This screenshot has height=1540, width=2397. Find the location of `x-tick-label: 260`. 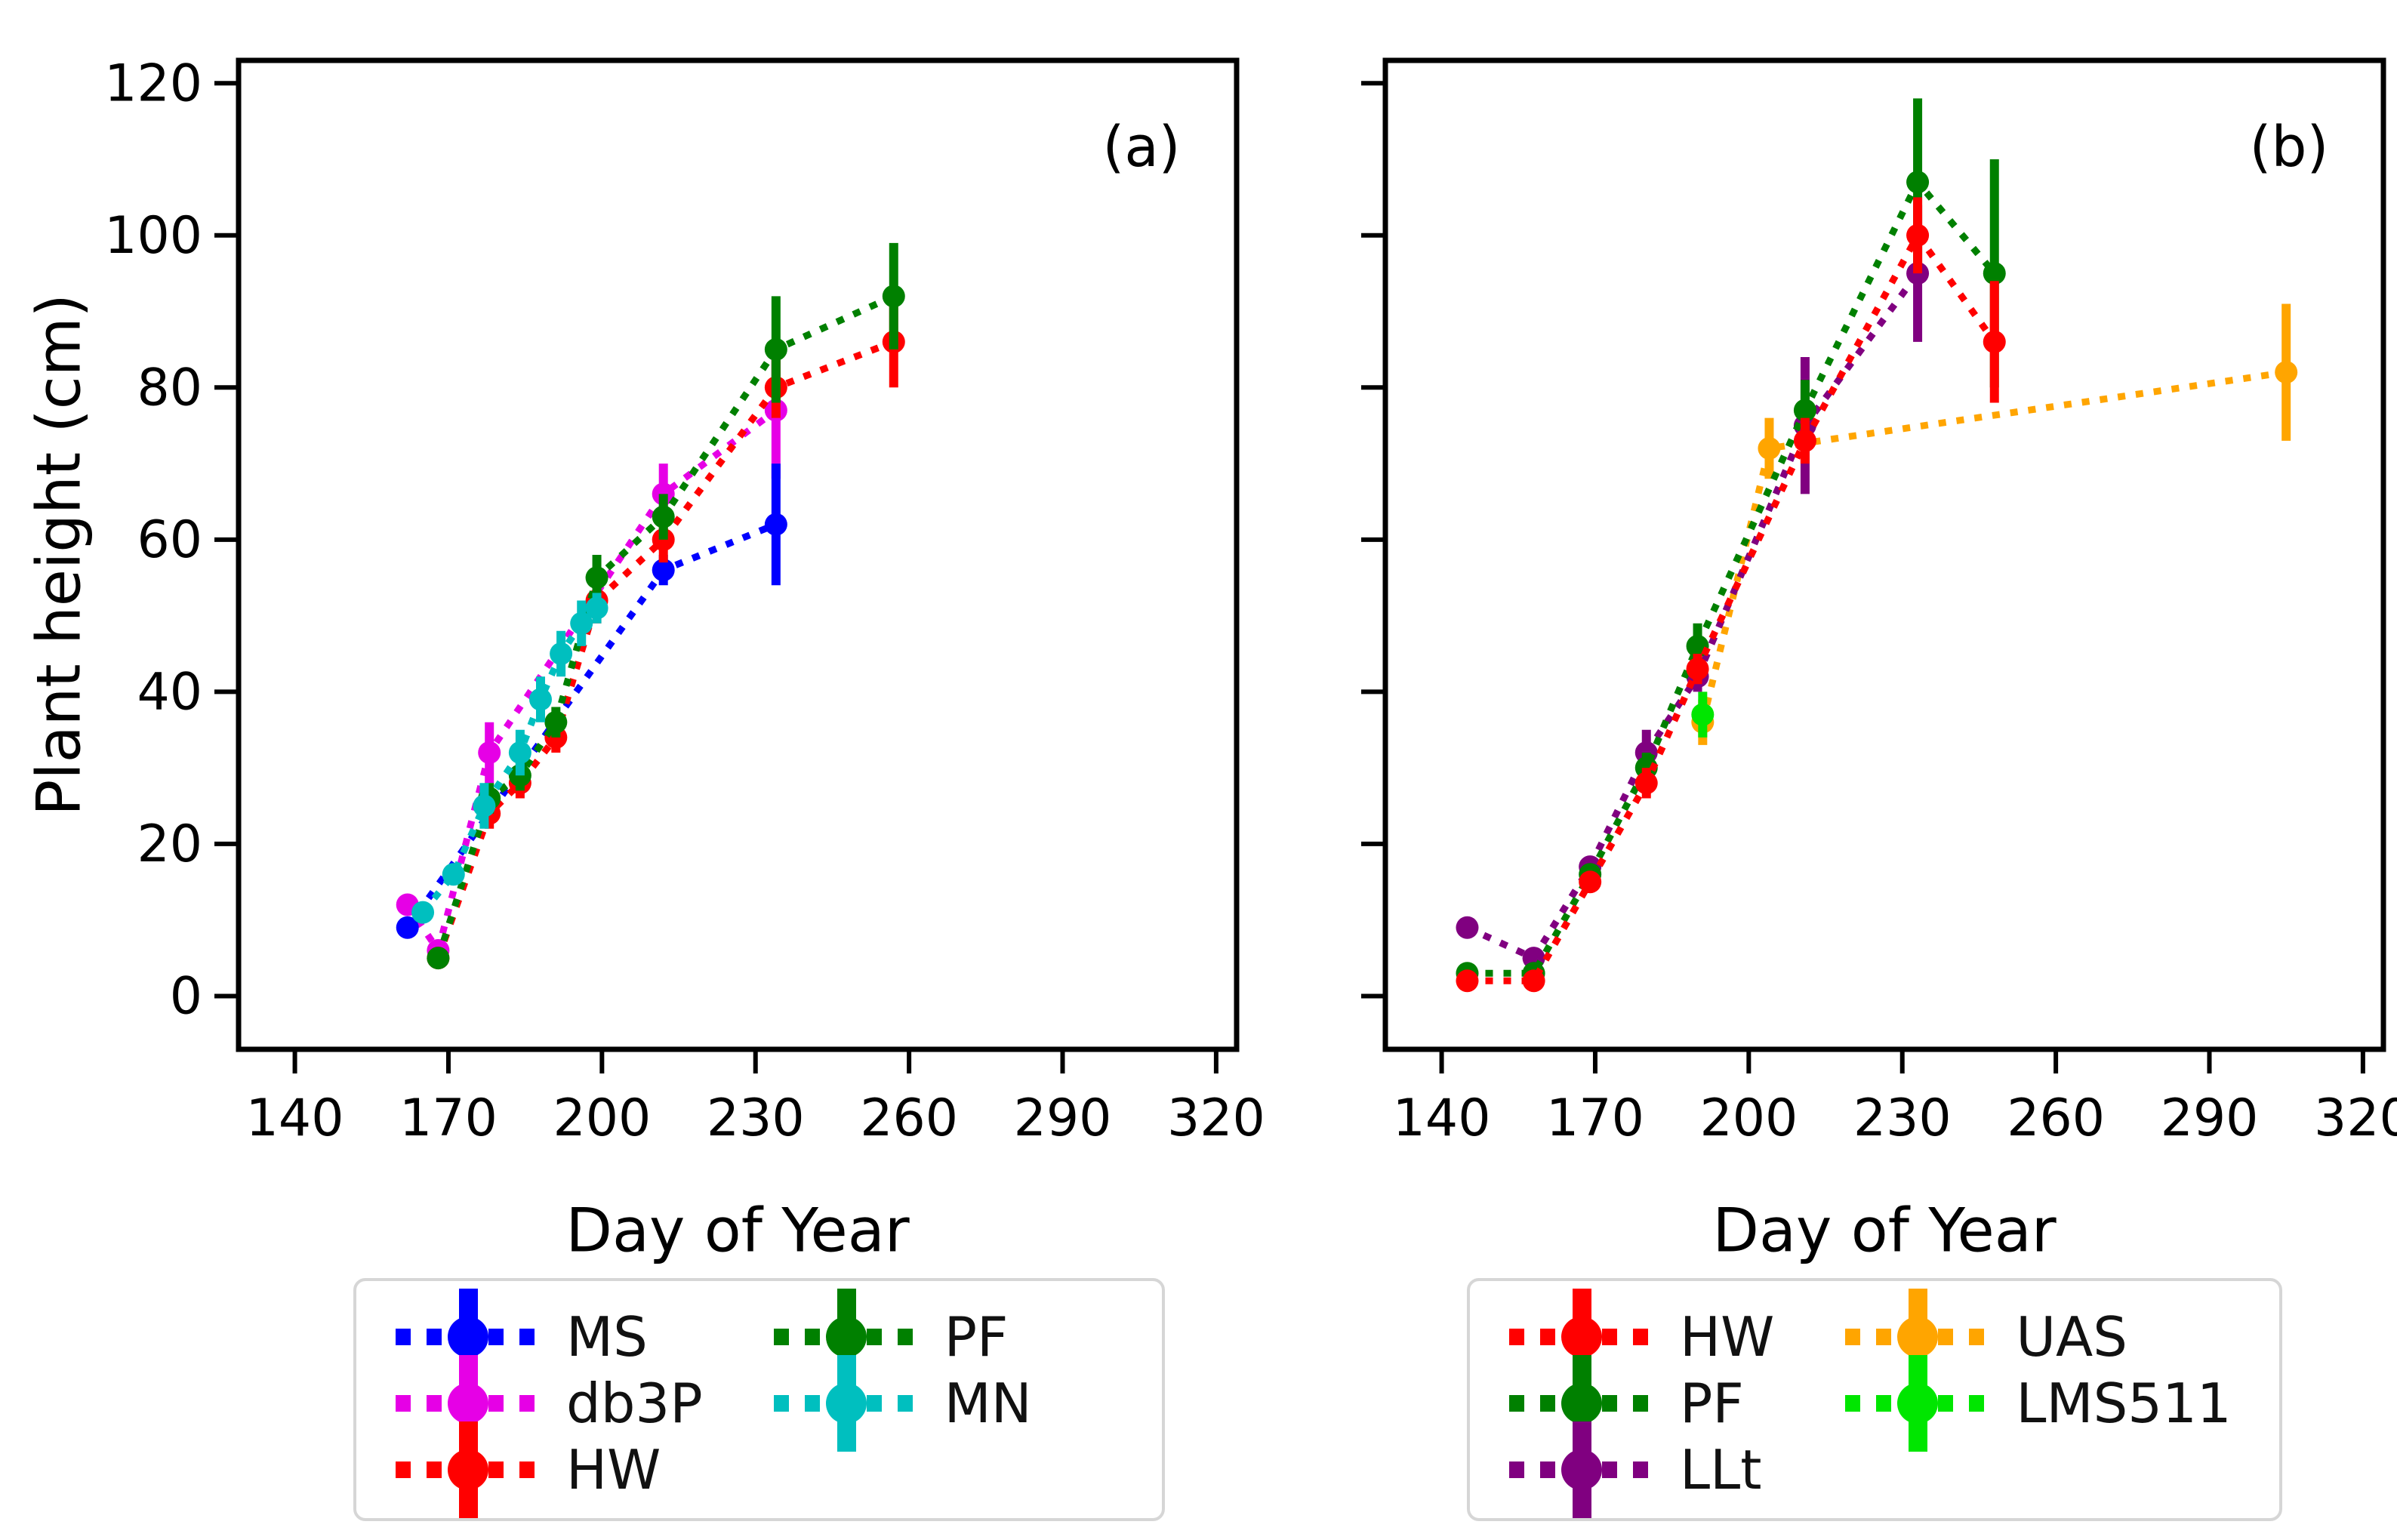

x-tick-label: 260 is located at coordinates (909, 1118).